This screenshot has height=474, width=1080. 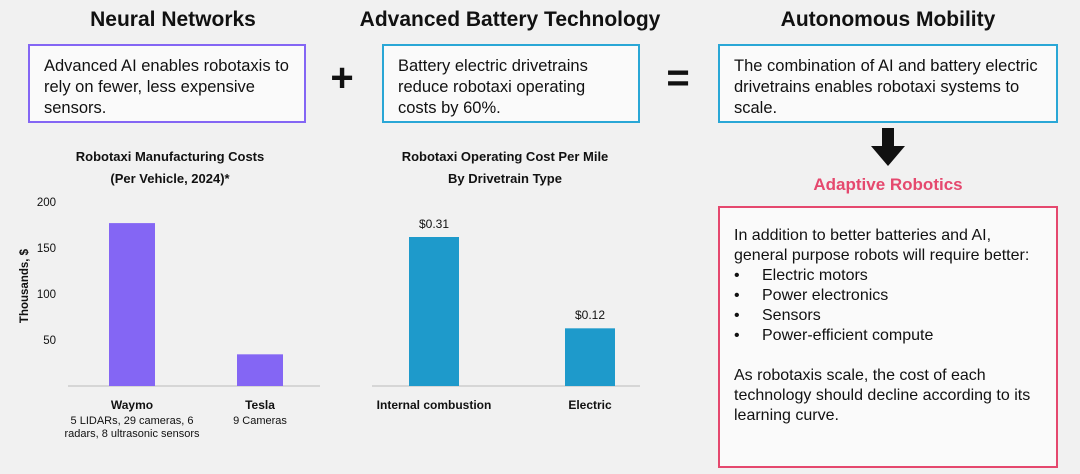 I want to click on data-label-internal-combustion: $0.31, so click(x=434, y=224).